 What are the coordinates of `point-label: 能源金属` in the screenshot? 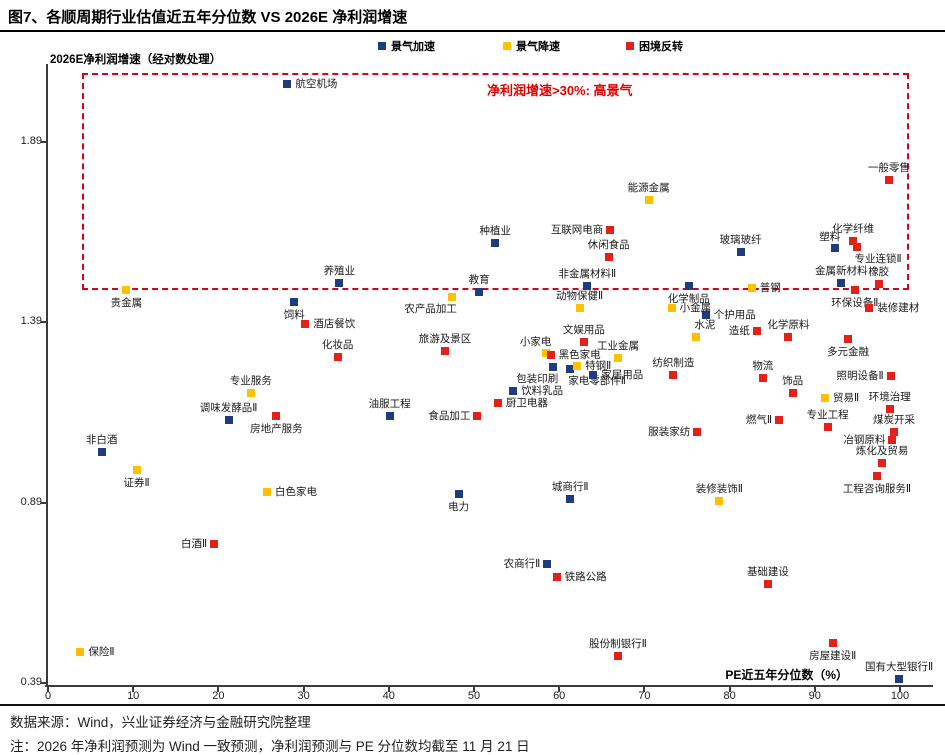 It's located at (648, 187).